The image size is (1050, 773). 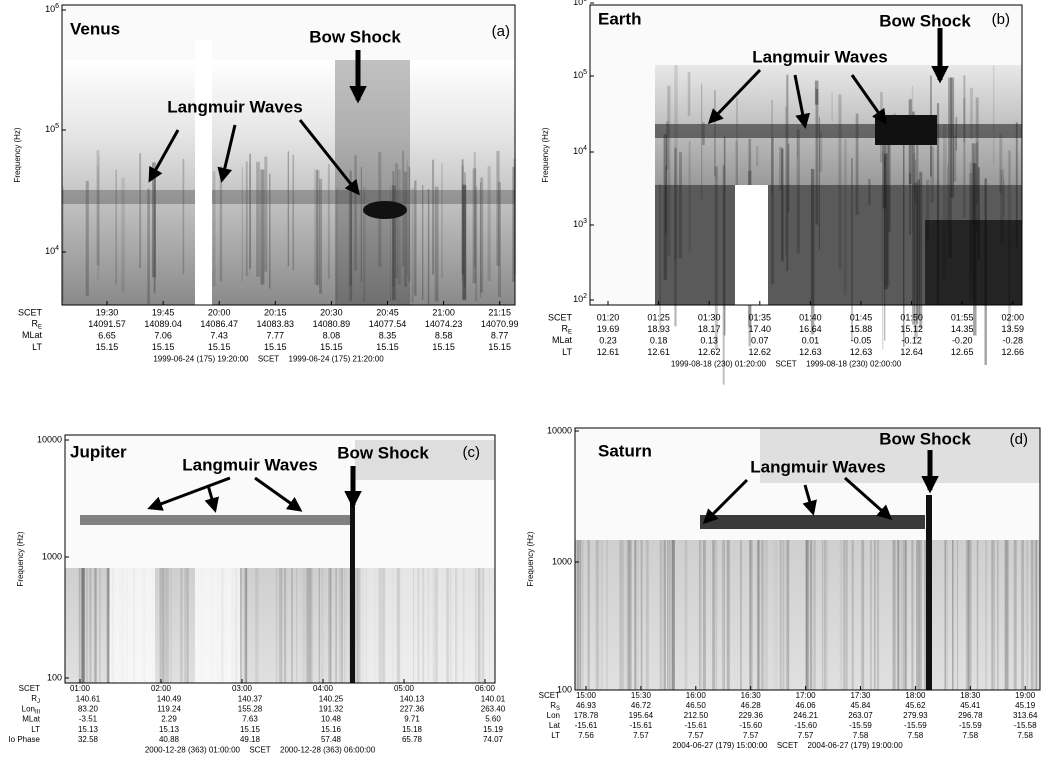 I want to click on x-tick-label: 02:00, so click(x=1013, y=317).